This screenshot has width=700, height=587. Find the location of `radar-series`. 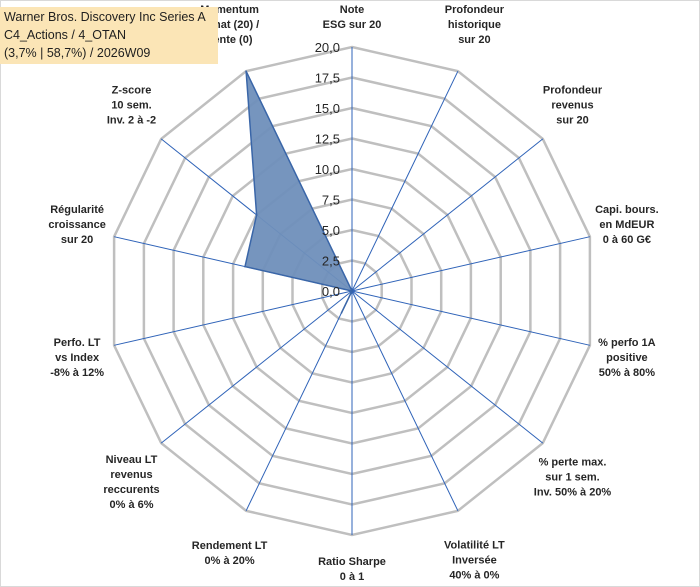

radar-series is located at coordinates (299, 192).